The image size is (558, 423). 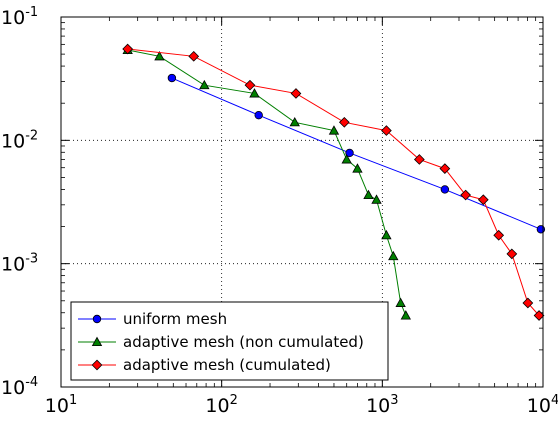 I want to click on x-tick-exponent: 3, so click(x=394, y=400).